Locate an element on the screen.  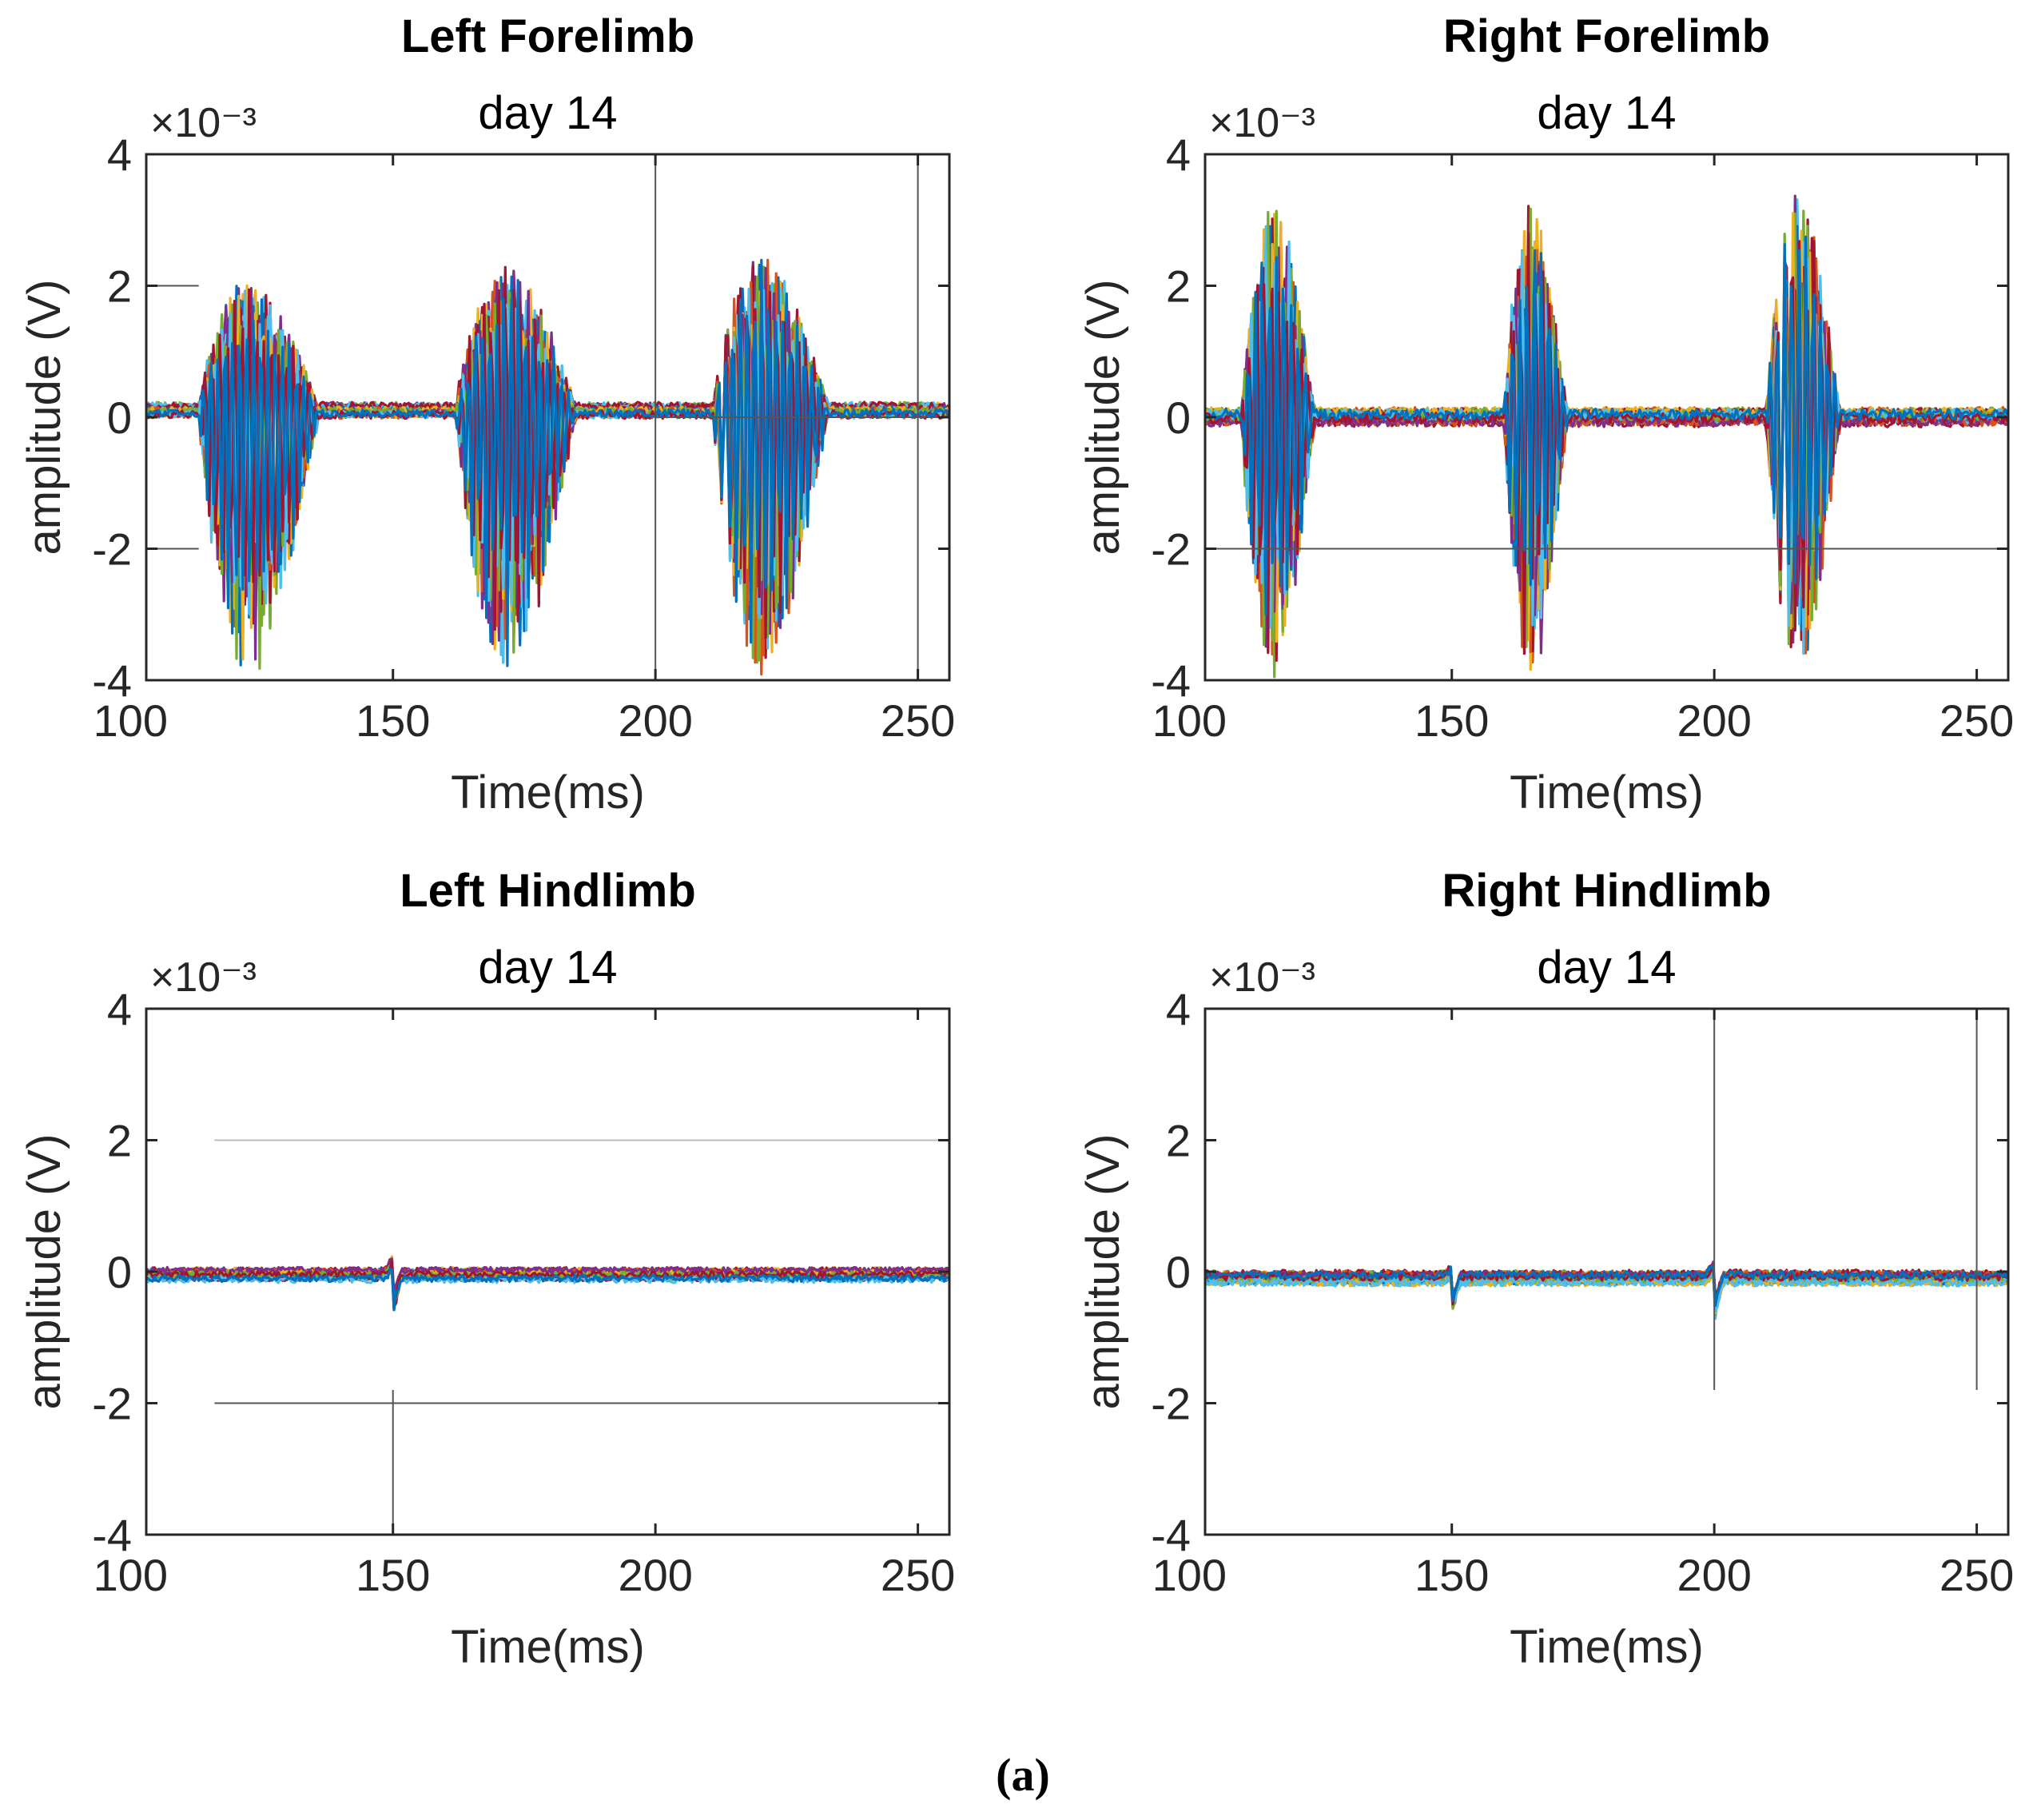
panel-title: Left Hindlimb is located at coordinates (548, 891).